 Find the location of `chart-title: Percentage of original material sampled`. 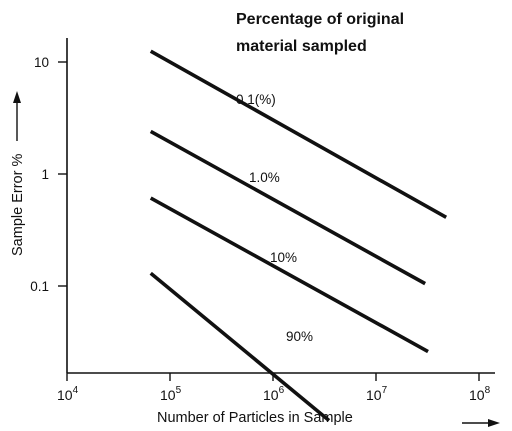

chart-title: Percentage of original material sampled is located at coordinates (320, 33).